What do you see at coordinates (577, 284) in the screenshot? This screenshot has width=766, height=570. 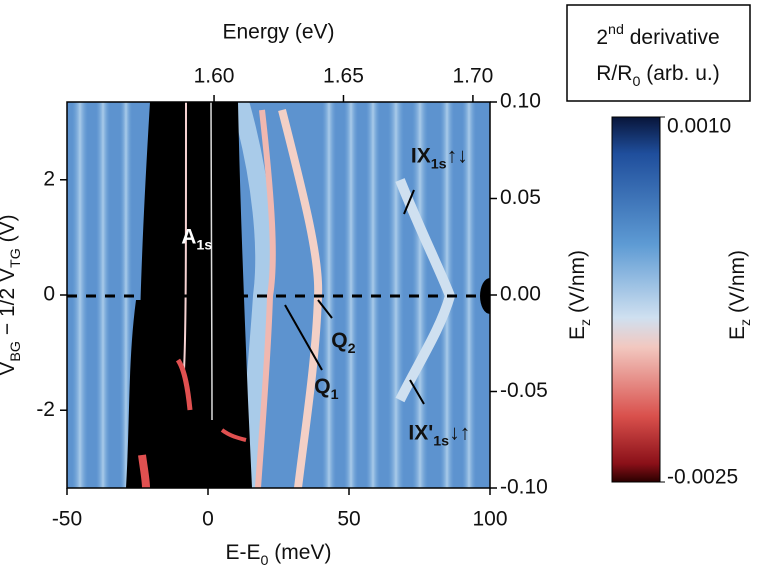 I see `y2-axis-label-part: (V/nm)` at bounding box center [577, 284].